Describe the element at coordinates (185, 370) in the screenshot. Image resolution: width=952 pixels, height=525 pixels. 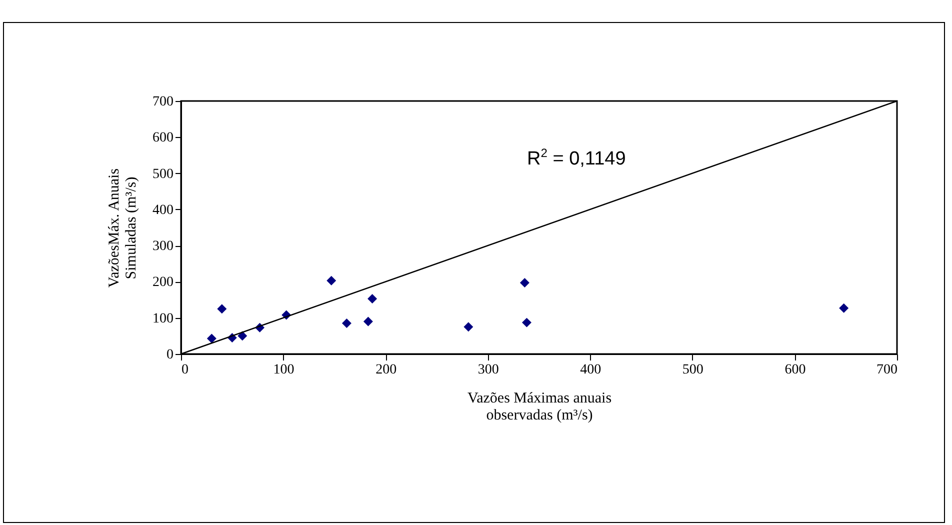
I see `x-tick-label: 0` at that location.